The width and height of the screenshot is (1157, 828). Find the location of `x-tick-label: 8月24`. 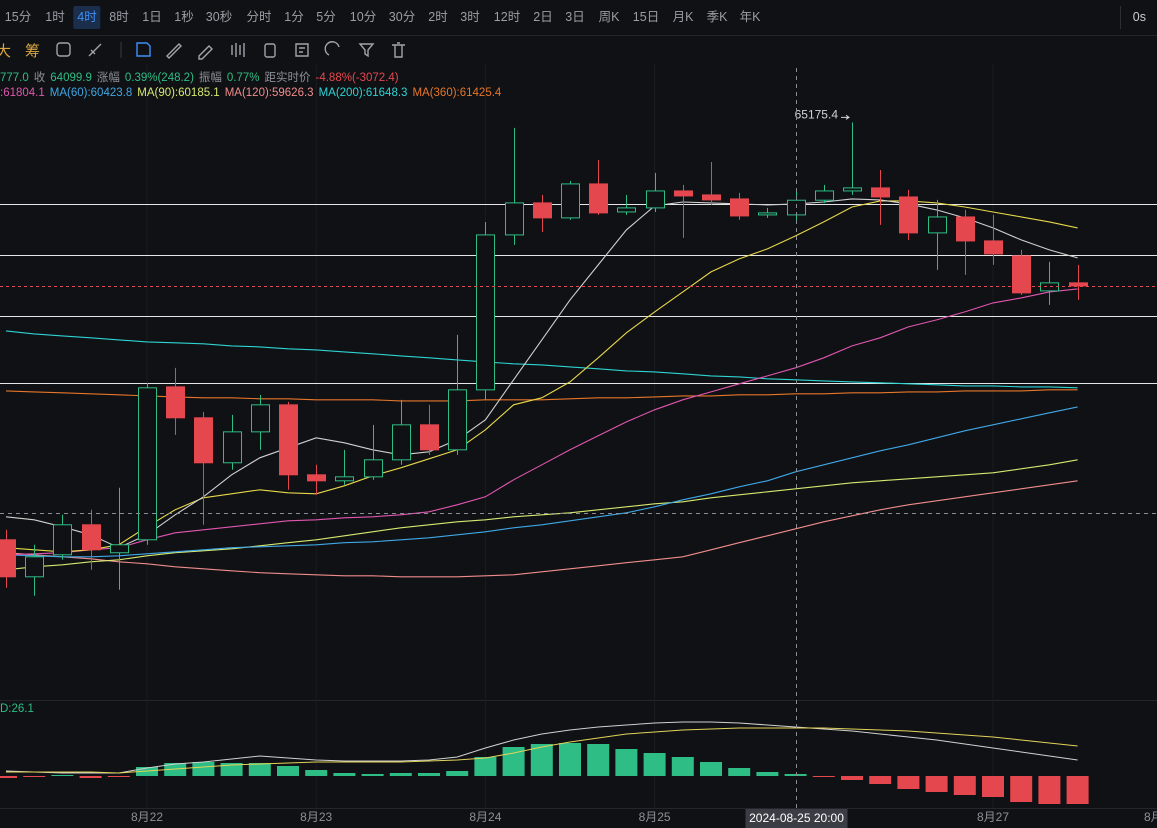

x-tick-label: 8月24 is located at coordinates (485, 817).